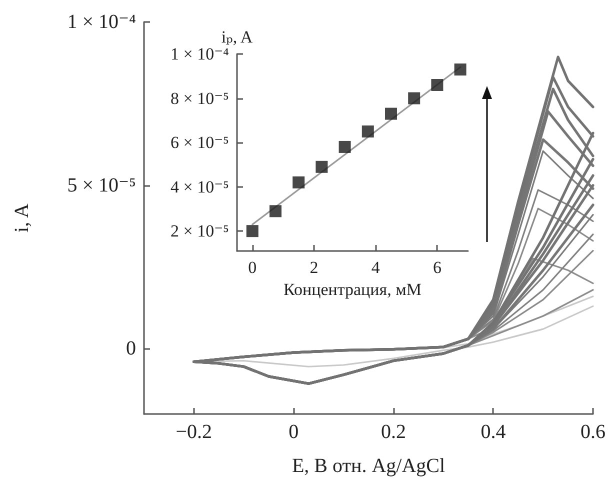 Image resolution: width=611 pixels, height=481 pixels. I want to click on y-tick-label: 4 × 10⁻⁵, so click(200, 186).